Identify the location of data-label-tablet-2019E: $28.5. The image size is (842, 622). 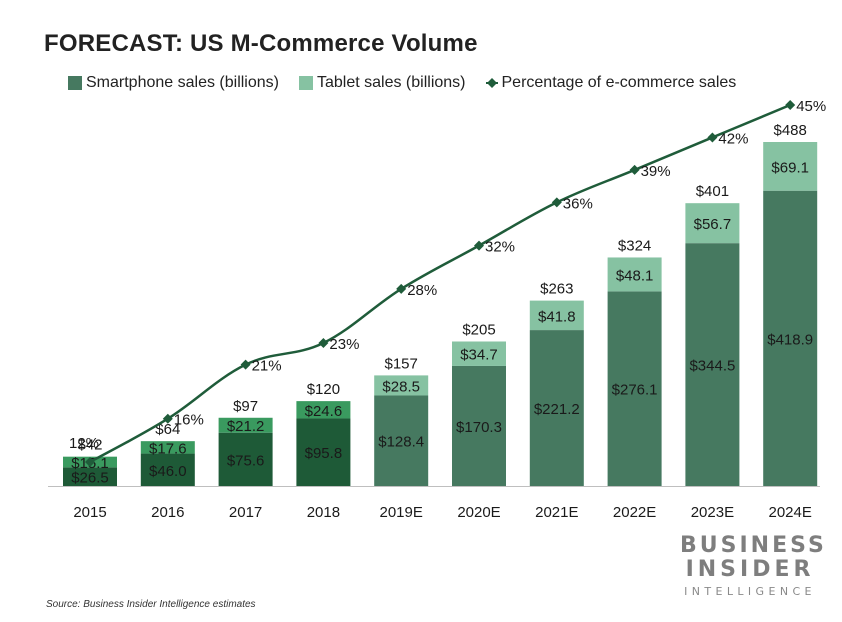
(401, 386).